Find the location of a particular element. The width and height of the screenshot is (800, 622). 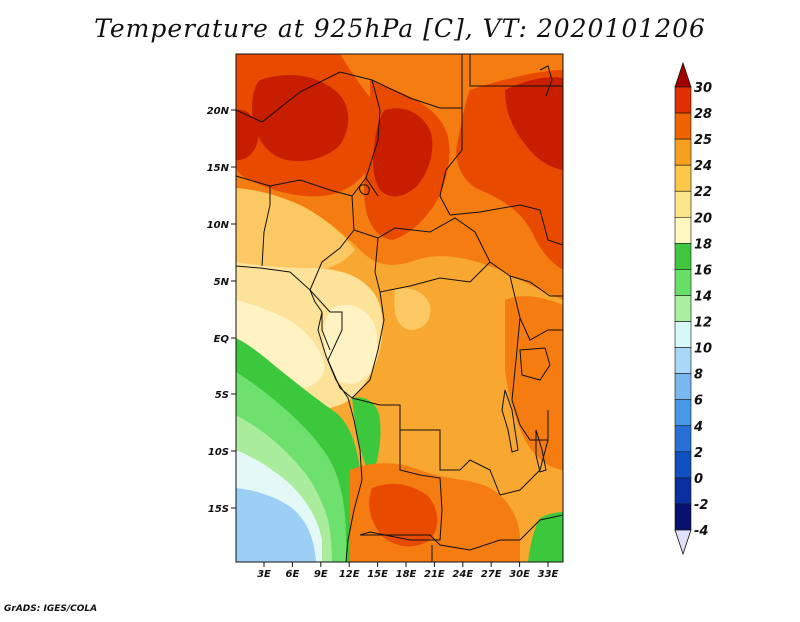

field-gulf-light-orange is located at coordinates (295, 230).